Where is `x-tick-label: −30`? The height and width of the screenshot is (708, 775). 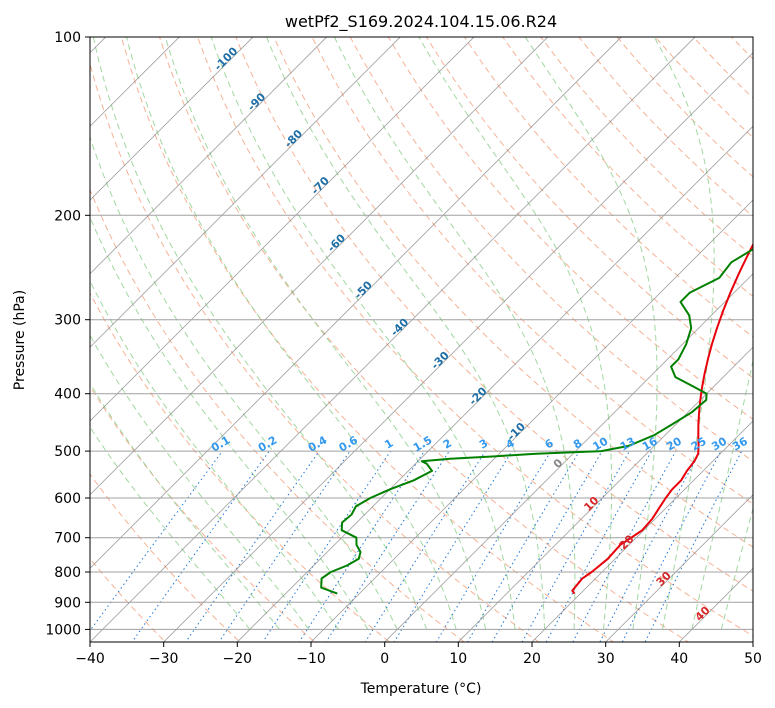 x-tick-label: −30 is located at coordinates (164, 659).